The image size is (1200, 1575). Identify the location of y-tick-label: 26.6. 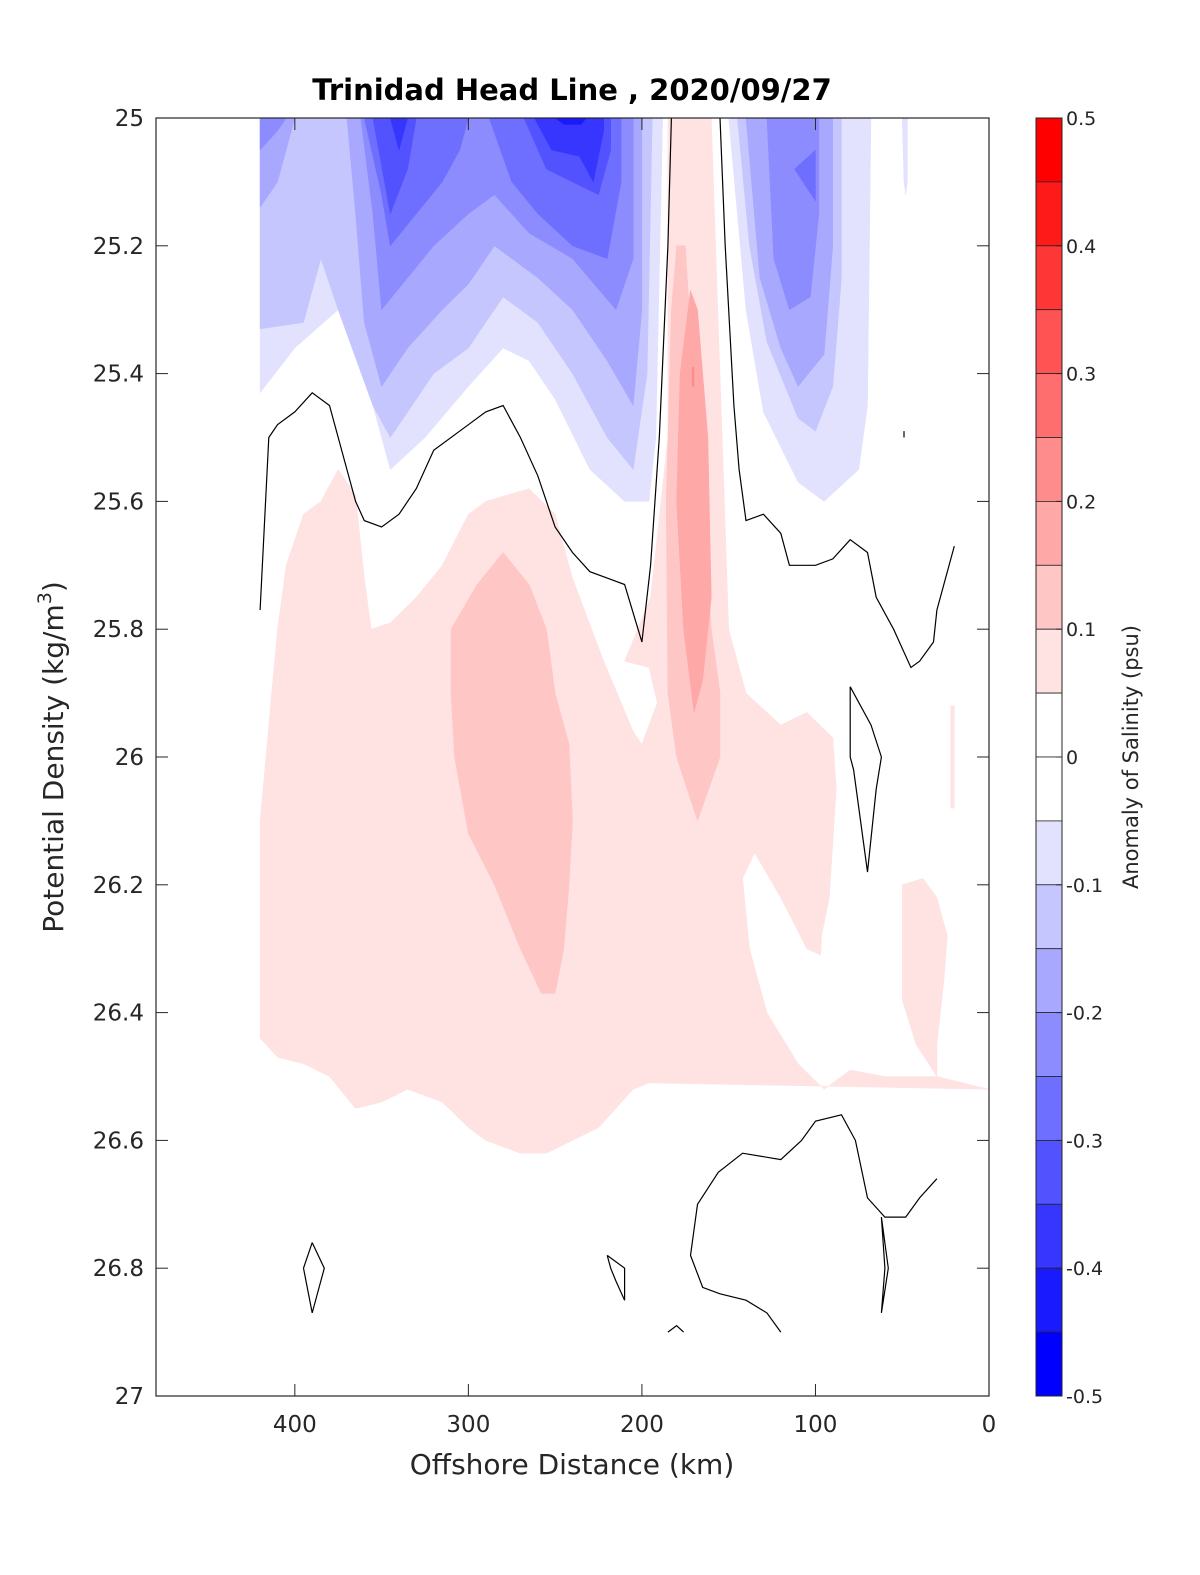
(118, 1141).